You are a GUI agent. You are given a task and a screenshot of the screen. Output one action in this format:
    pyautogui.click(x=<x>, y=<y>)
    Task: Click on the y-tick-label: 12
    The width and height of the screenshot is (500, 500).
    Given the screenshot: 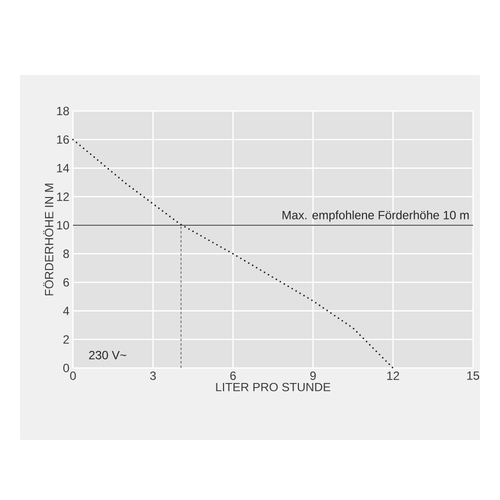 What is the action you would take?
    pyautogui.click(x=63, y=196)
    